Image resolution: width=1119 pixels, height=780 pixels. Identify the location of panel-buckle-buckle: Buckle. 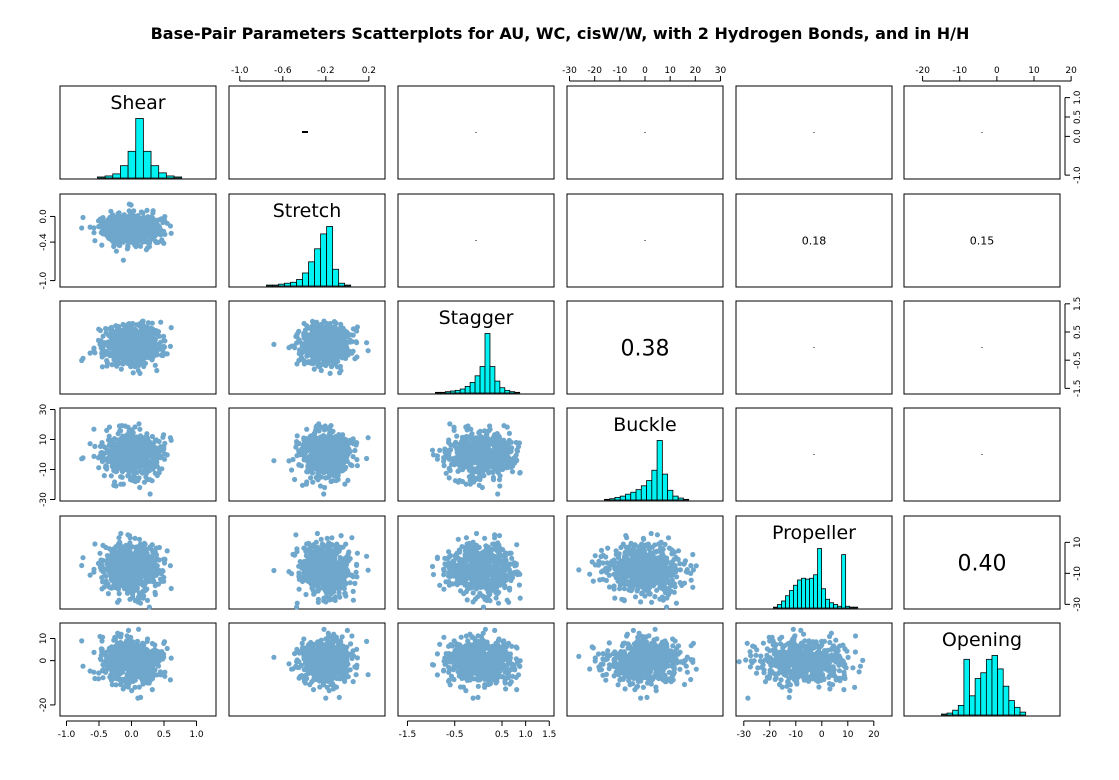
(645, 454).